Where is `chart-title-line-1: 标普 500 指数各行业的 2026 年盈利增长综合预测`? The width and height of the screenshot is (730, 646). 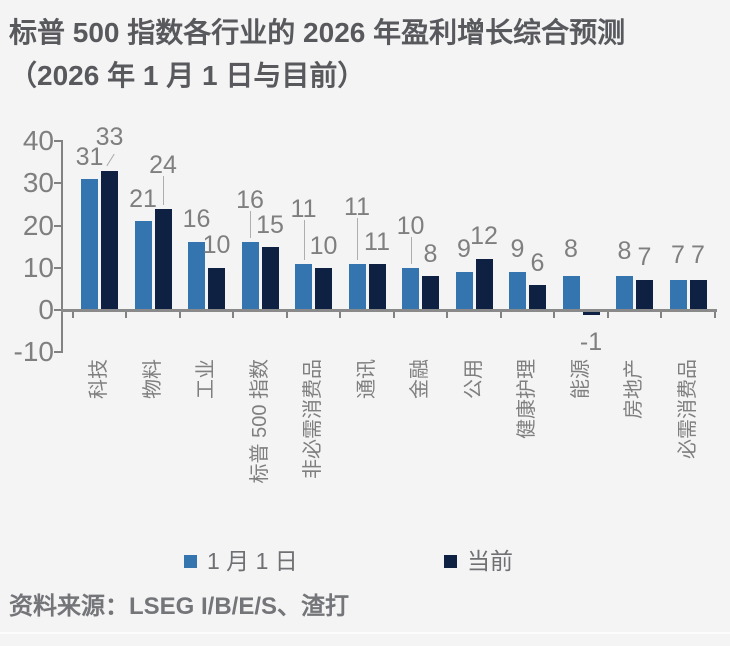 chart-title-line-1: 标普 500 指数各行业的 2026 年盈利增长综合预测 is located at coordinates (317, 32).